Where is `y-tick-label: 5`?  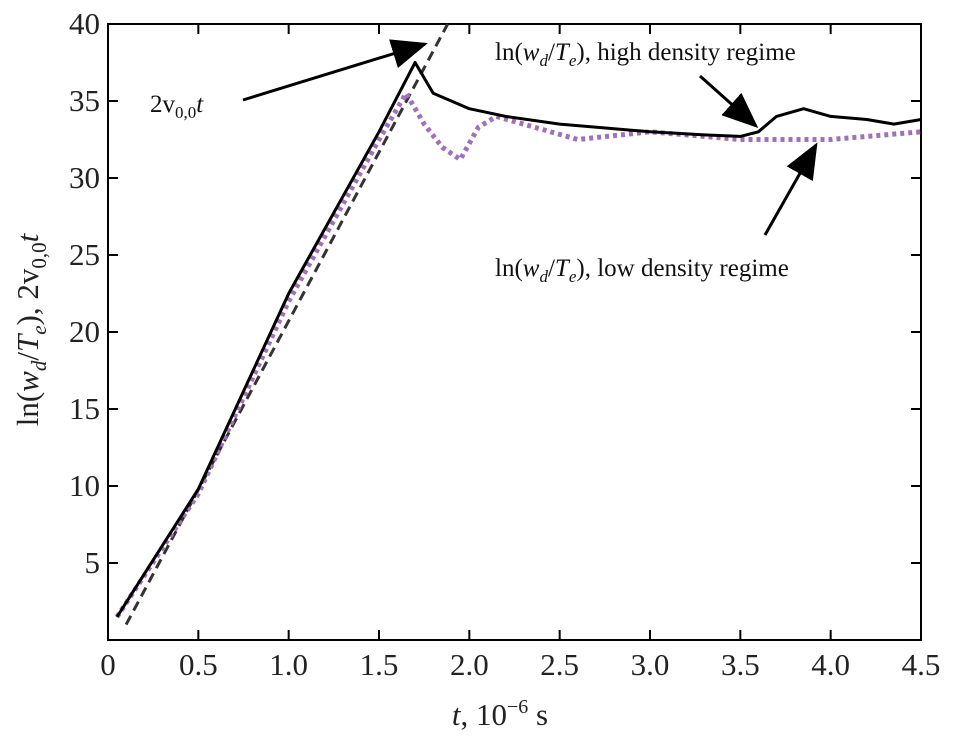 y-tick-label: 5 is located at coordinates (93, 562).